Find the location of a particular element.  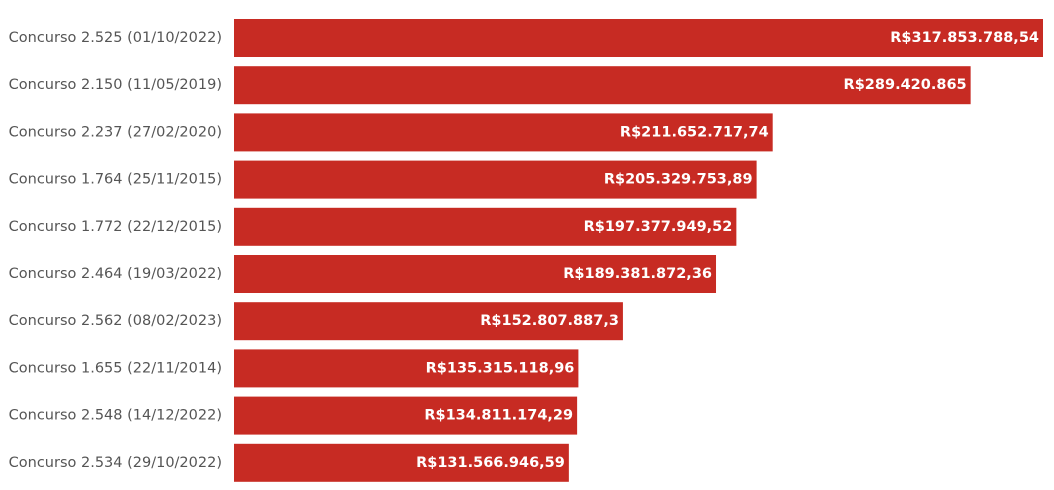

value-label: R$205.329.753,89 is located at coordinates (678, 180).